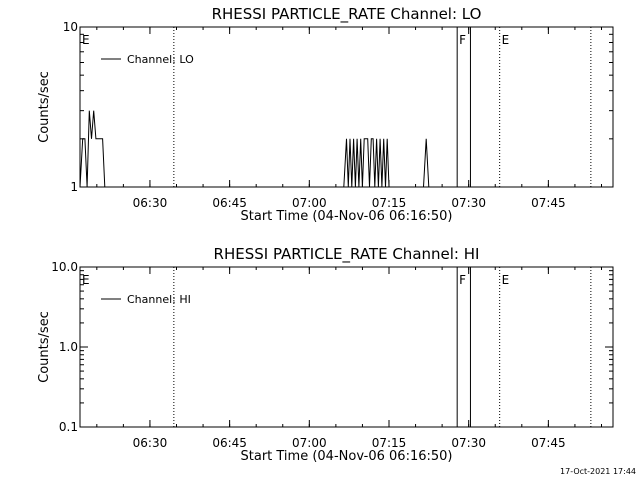 Image resolution: width=640 pixels, height=480 pixels. Describe the element at coordinates (64, 267) in the screenshot. I see `y-tick-label: 10.0` at that location.